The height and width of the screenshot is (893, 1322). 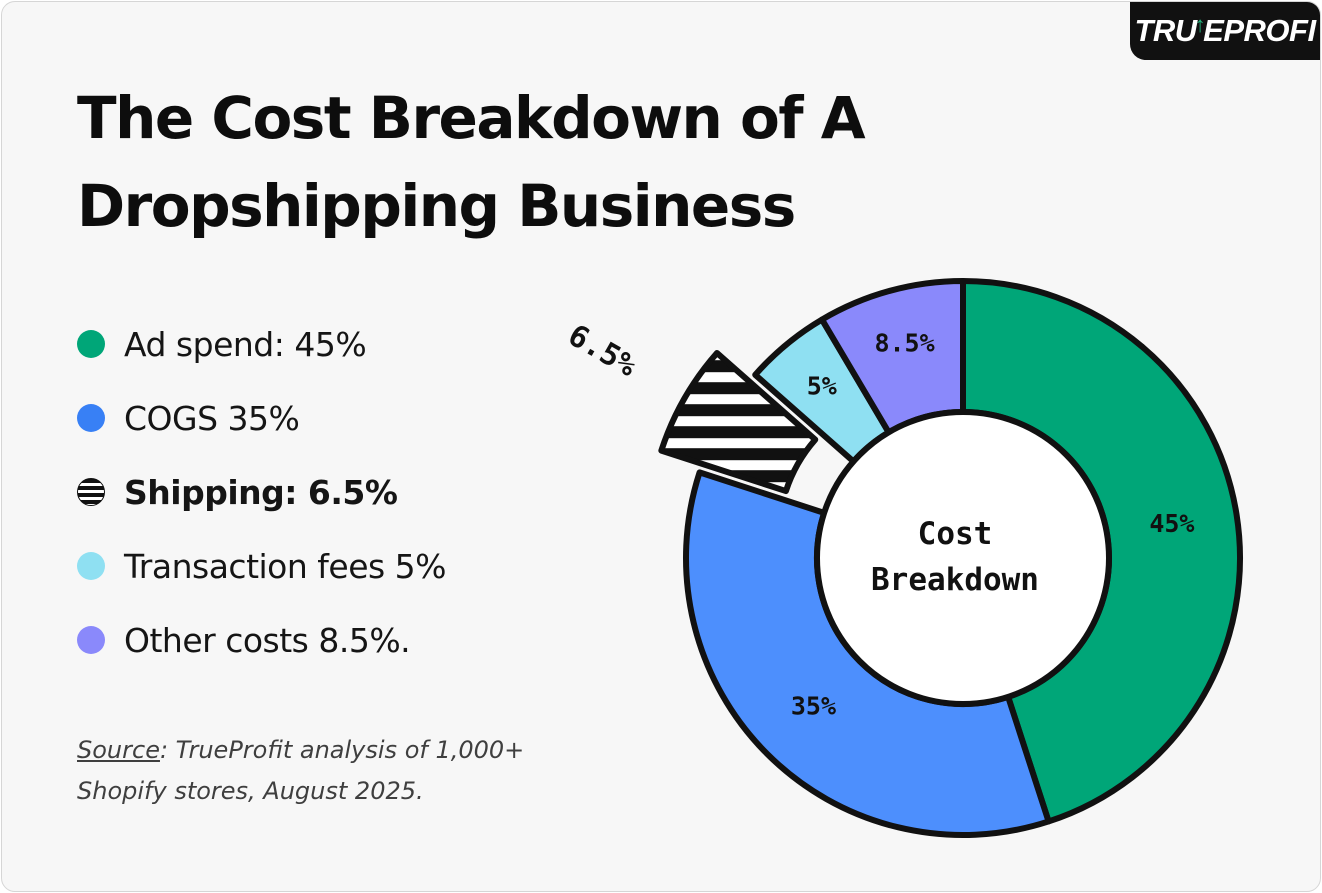 I want to click on legend-item: COGS 35%, so click(x=261, y=418).